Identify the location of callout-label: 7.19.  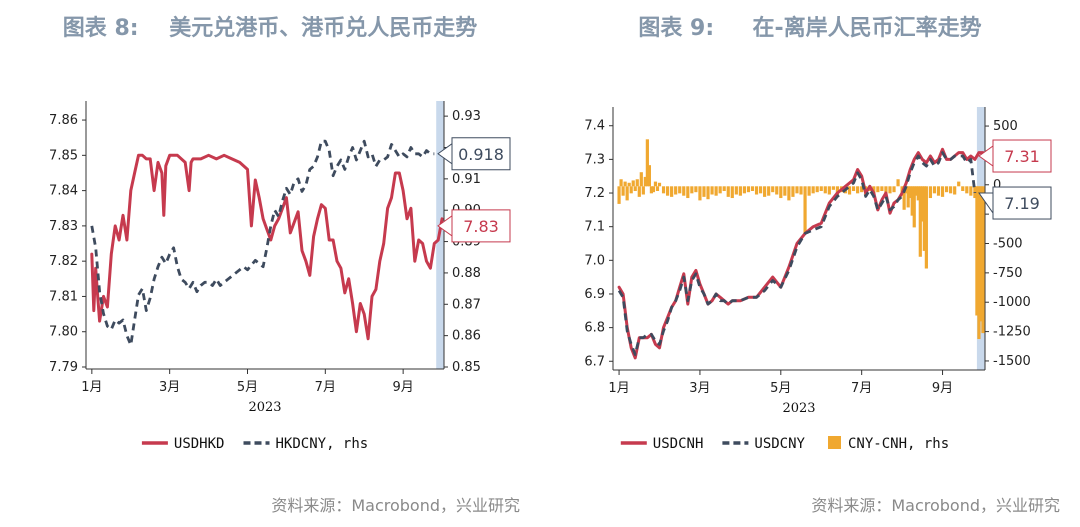
(1022, 203).